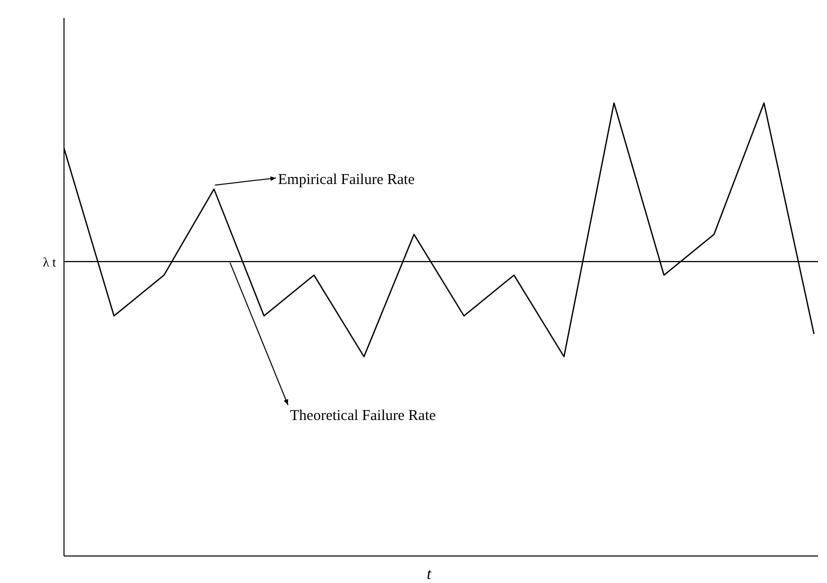 The image size is (827, 583). What do you see at coordinates (346, 180) in the screenshot?
I see `annotation: Empirical Failure Rate` at bounding box center [346, 180].